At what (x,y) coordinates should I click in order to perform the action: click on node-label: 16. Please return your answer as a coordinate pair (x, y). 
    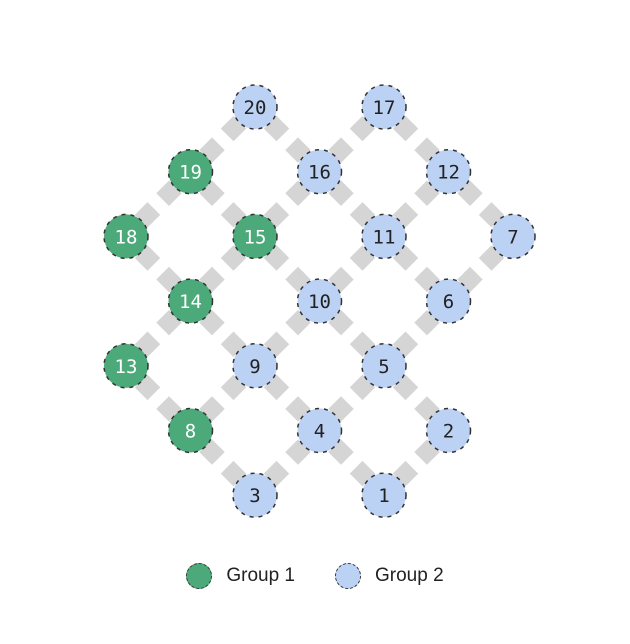
    Looking at the image, I should click on (319, 173).